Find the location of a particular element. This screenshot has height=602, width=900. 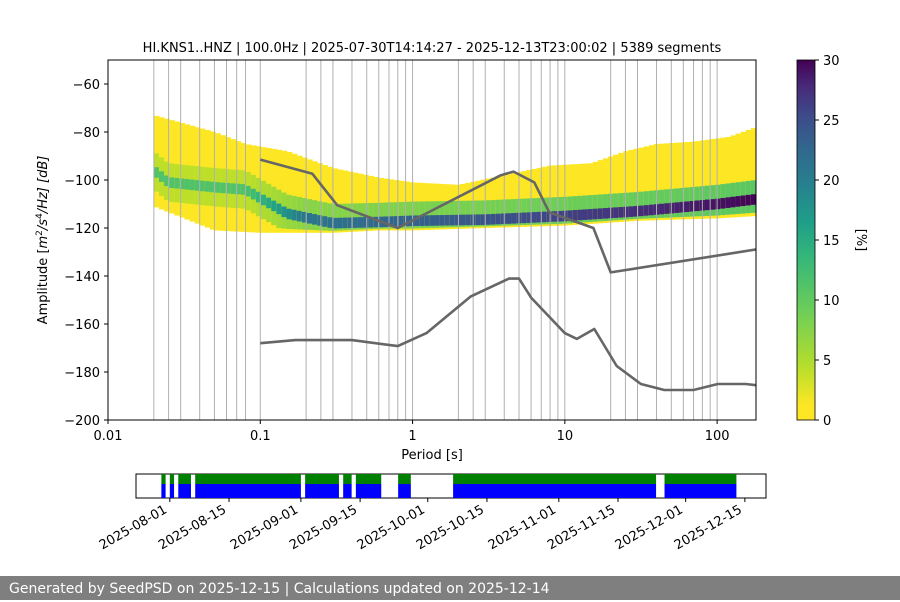

date-tick-label: 2025-10-15 is located at coordinates (450, 527).